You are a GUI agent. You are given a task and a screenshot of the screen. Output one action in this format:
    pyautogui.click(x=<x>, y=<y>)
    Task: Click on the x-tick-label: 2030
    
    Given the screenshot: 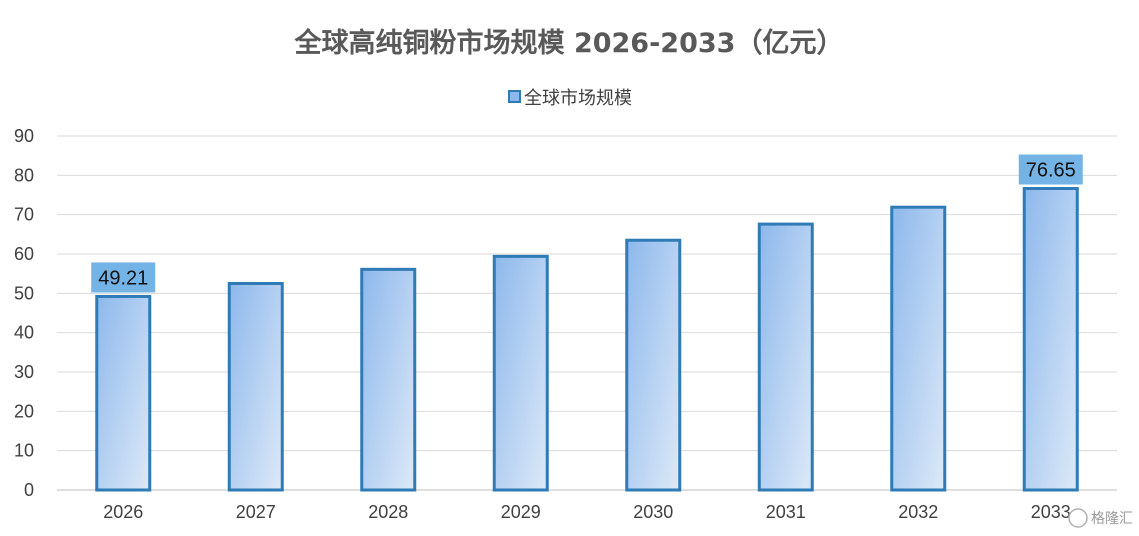 What is the action you would take?
    pyautogui.click(x=653, y=512)
    